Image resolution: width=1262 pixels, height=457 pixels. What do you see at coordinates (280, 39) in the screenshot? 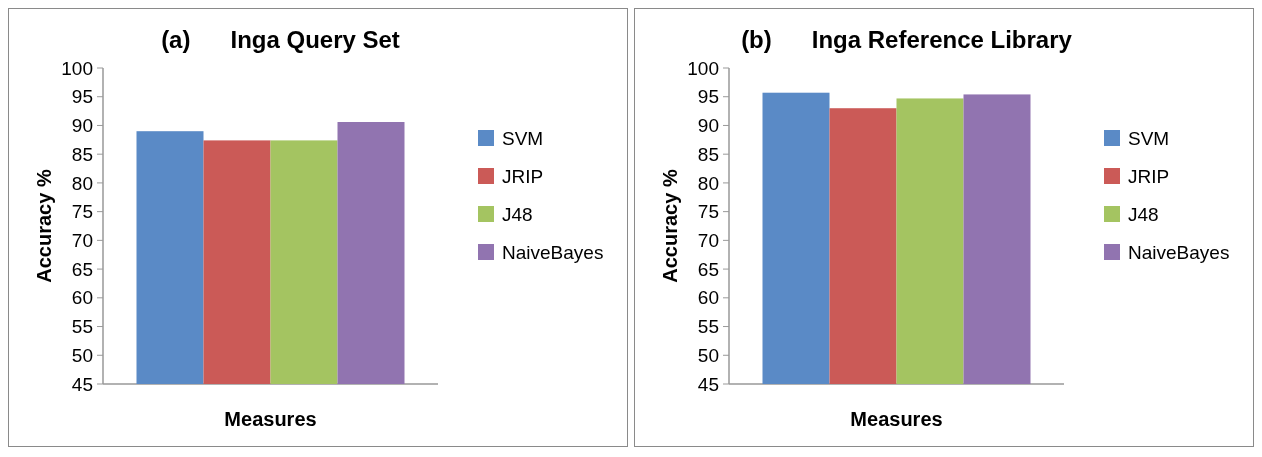
I see `chart-title: (a) Inga Query Set` at bounding box center [280, 39].